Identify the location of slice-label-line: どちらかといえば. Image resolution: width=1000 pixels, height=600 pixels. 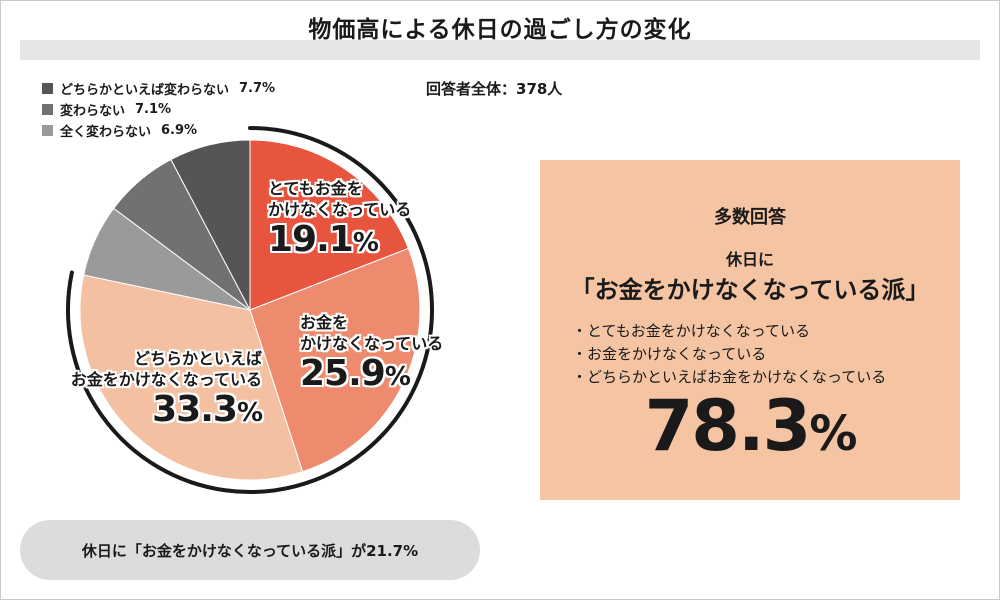
(197, 358).